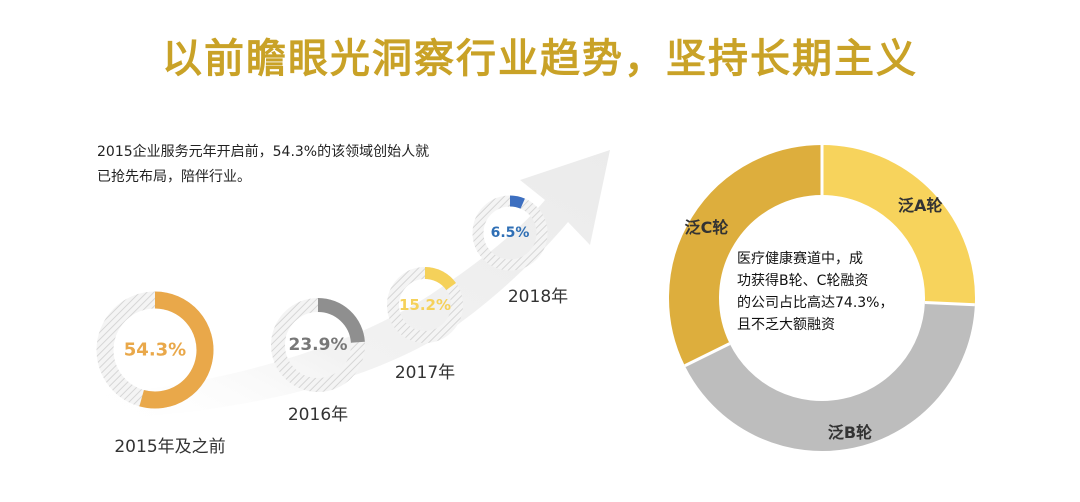 Image resolution: width=1080 pixels, height=502 pixels. Describe the element at coordinates (786, 325) in the screenshot. I see `donut-center-line-4: 且不乏大额融资` at that location.